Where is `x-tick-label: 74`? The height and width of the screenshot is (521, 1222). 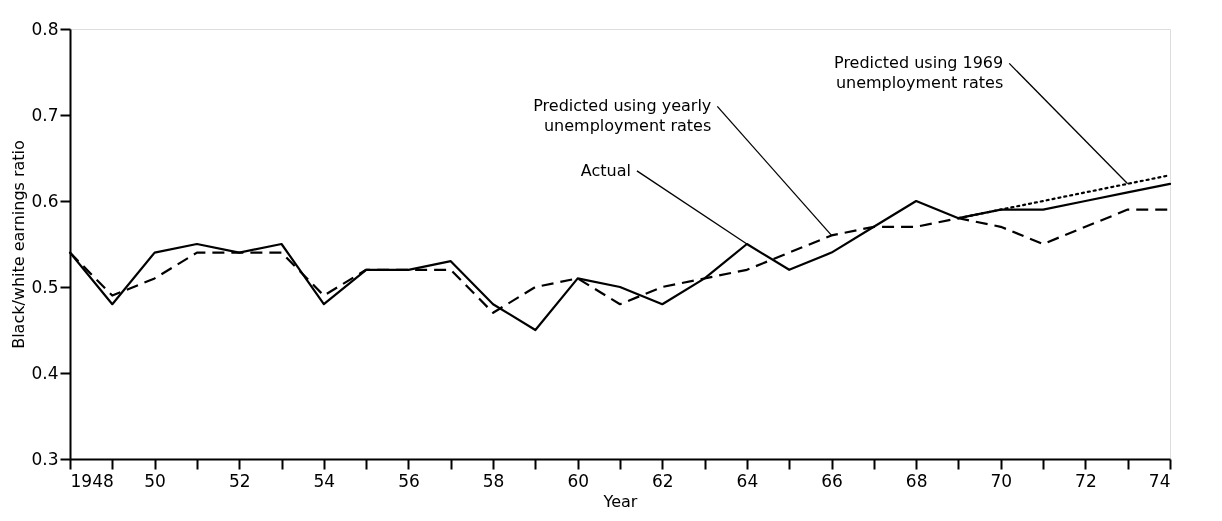 x-tick-label: 74 is located at coordinates (1159, 480).